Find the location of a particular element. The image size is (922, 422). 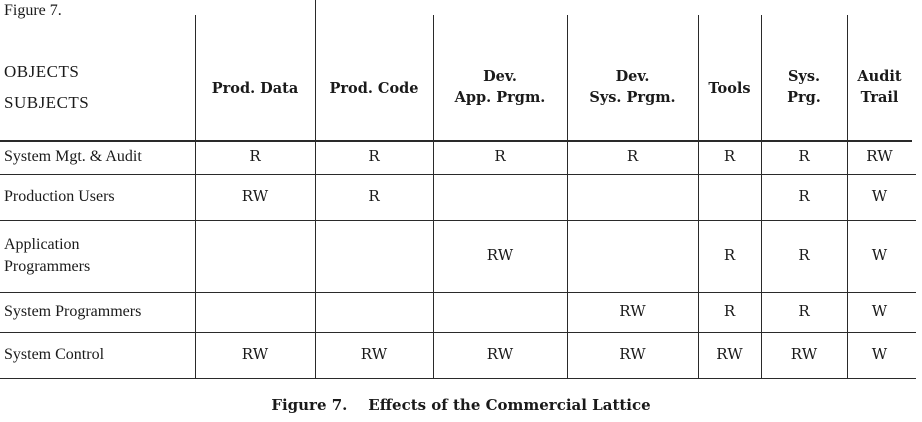

row-label-line: Production Users is located at coordinates (59, 196).